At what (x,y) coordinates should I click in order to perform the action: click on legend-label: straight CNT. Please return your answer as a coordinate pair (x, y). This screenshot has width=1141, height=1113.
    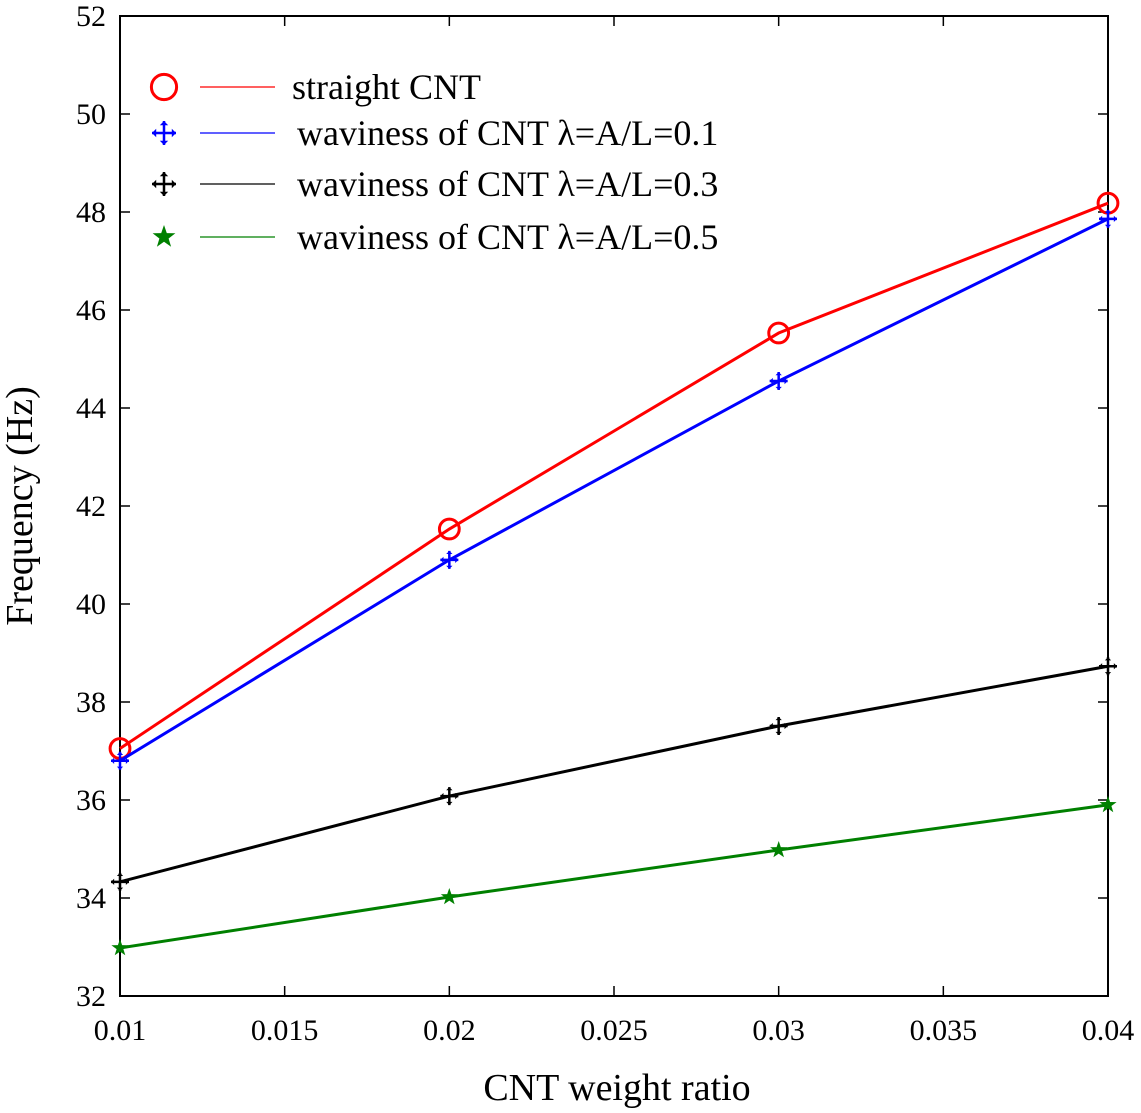
    Looking at the image, I should click on (386, 87).